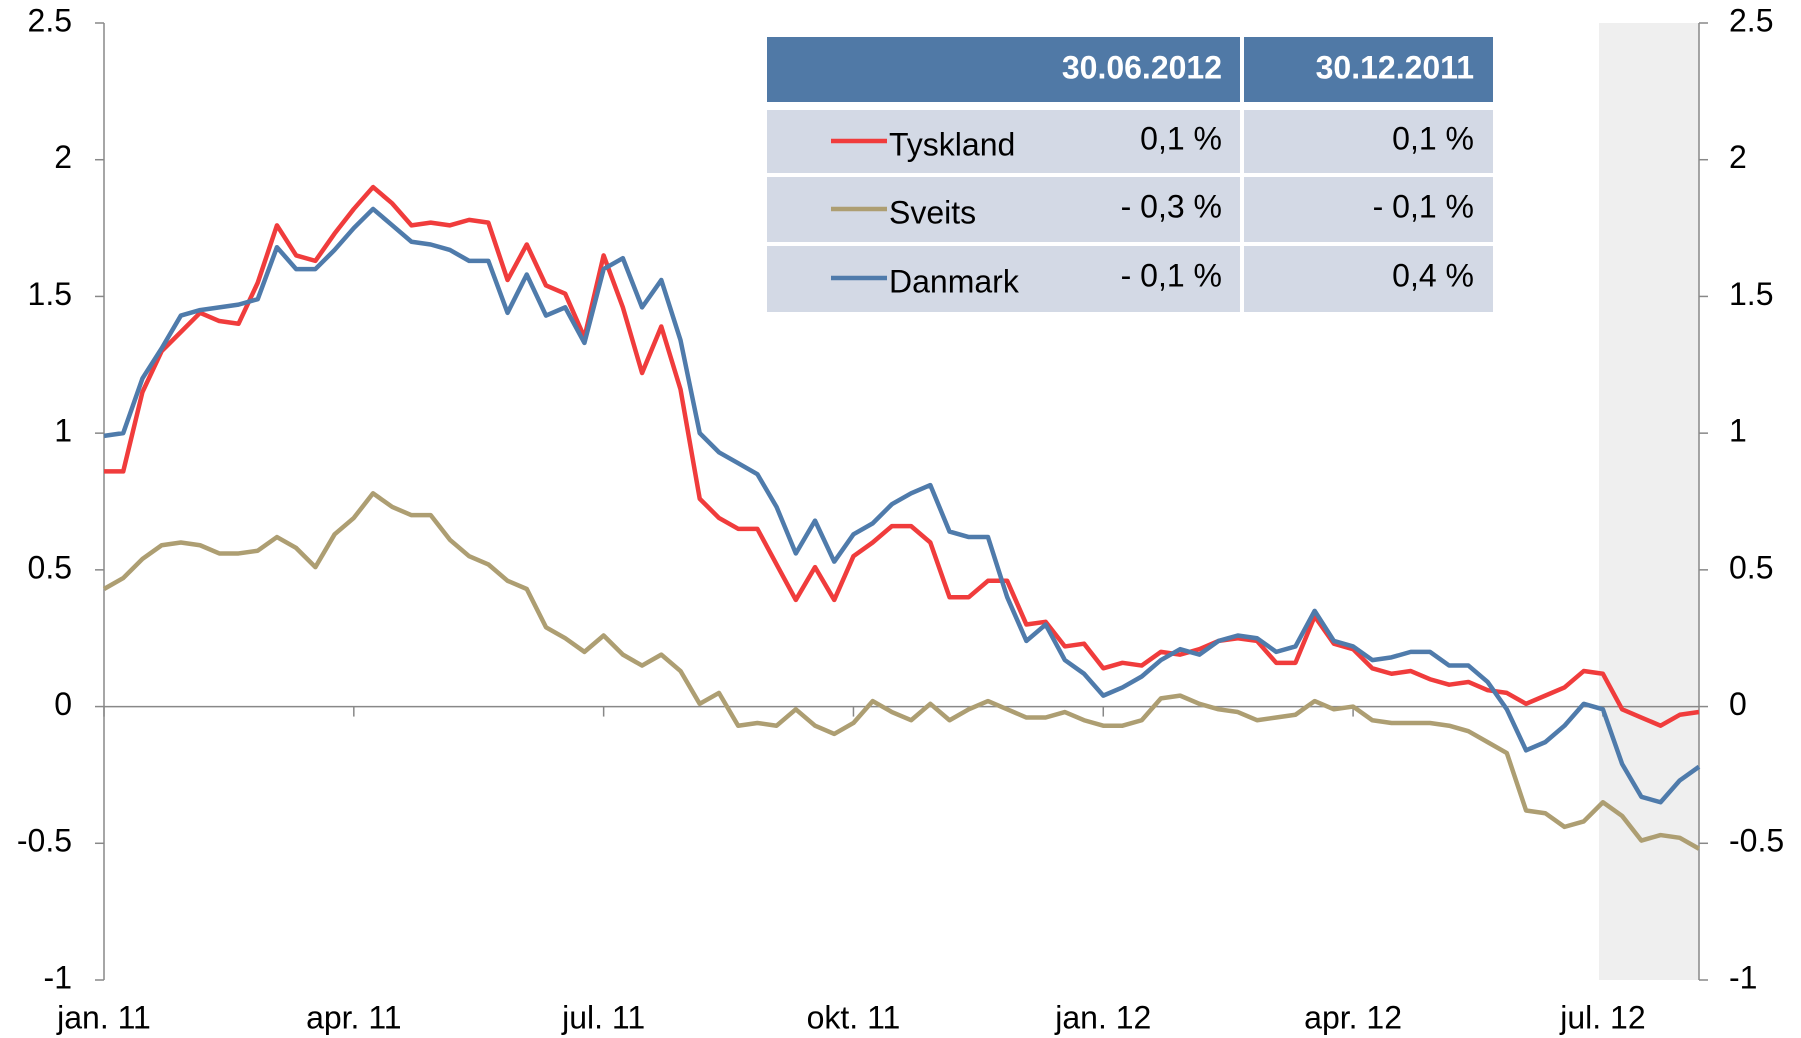 The height and width of the screenshot is (1038, 1801). What do you see at coordinates (63, 704) in the screenshot?
I see `y-tick-label: 0` at bounding box center [63, 704].